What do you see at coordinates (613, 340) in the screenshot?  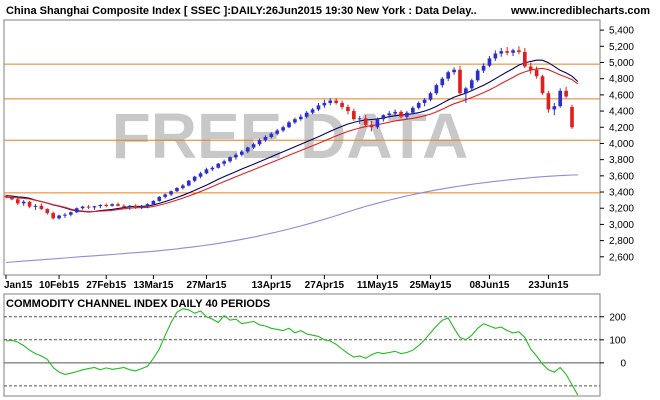 I see `cci-y-axis: 200 100 0` at bounding box center [613, 340].